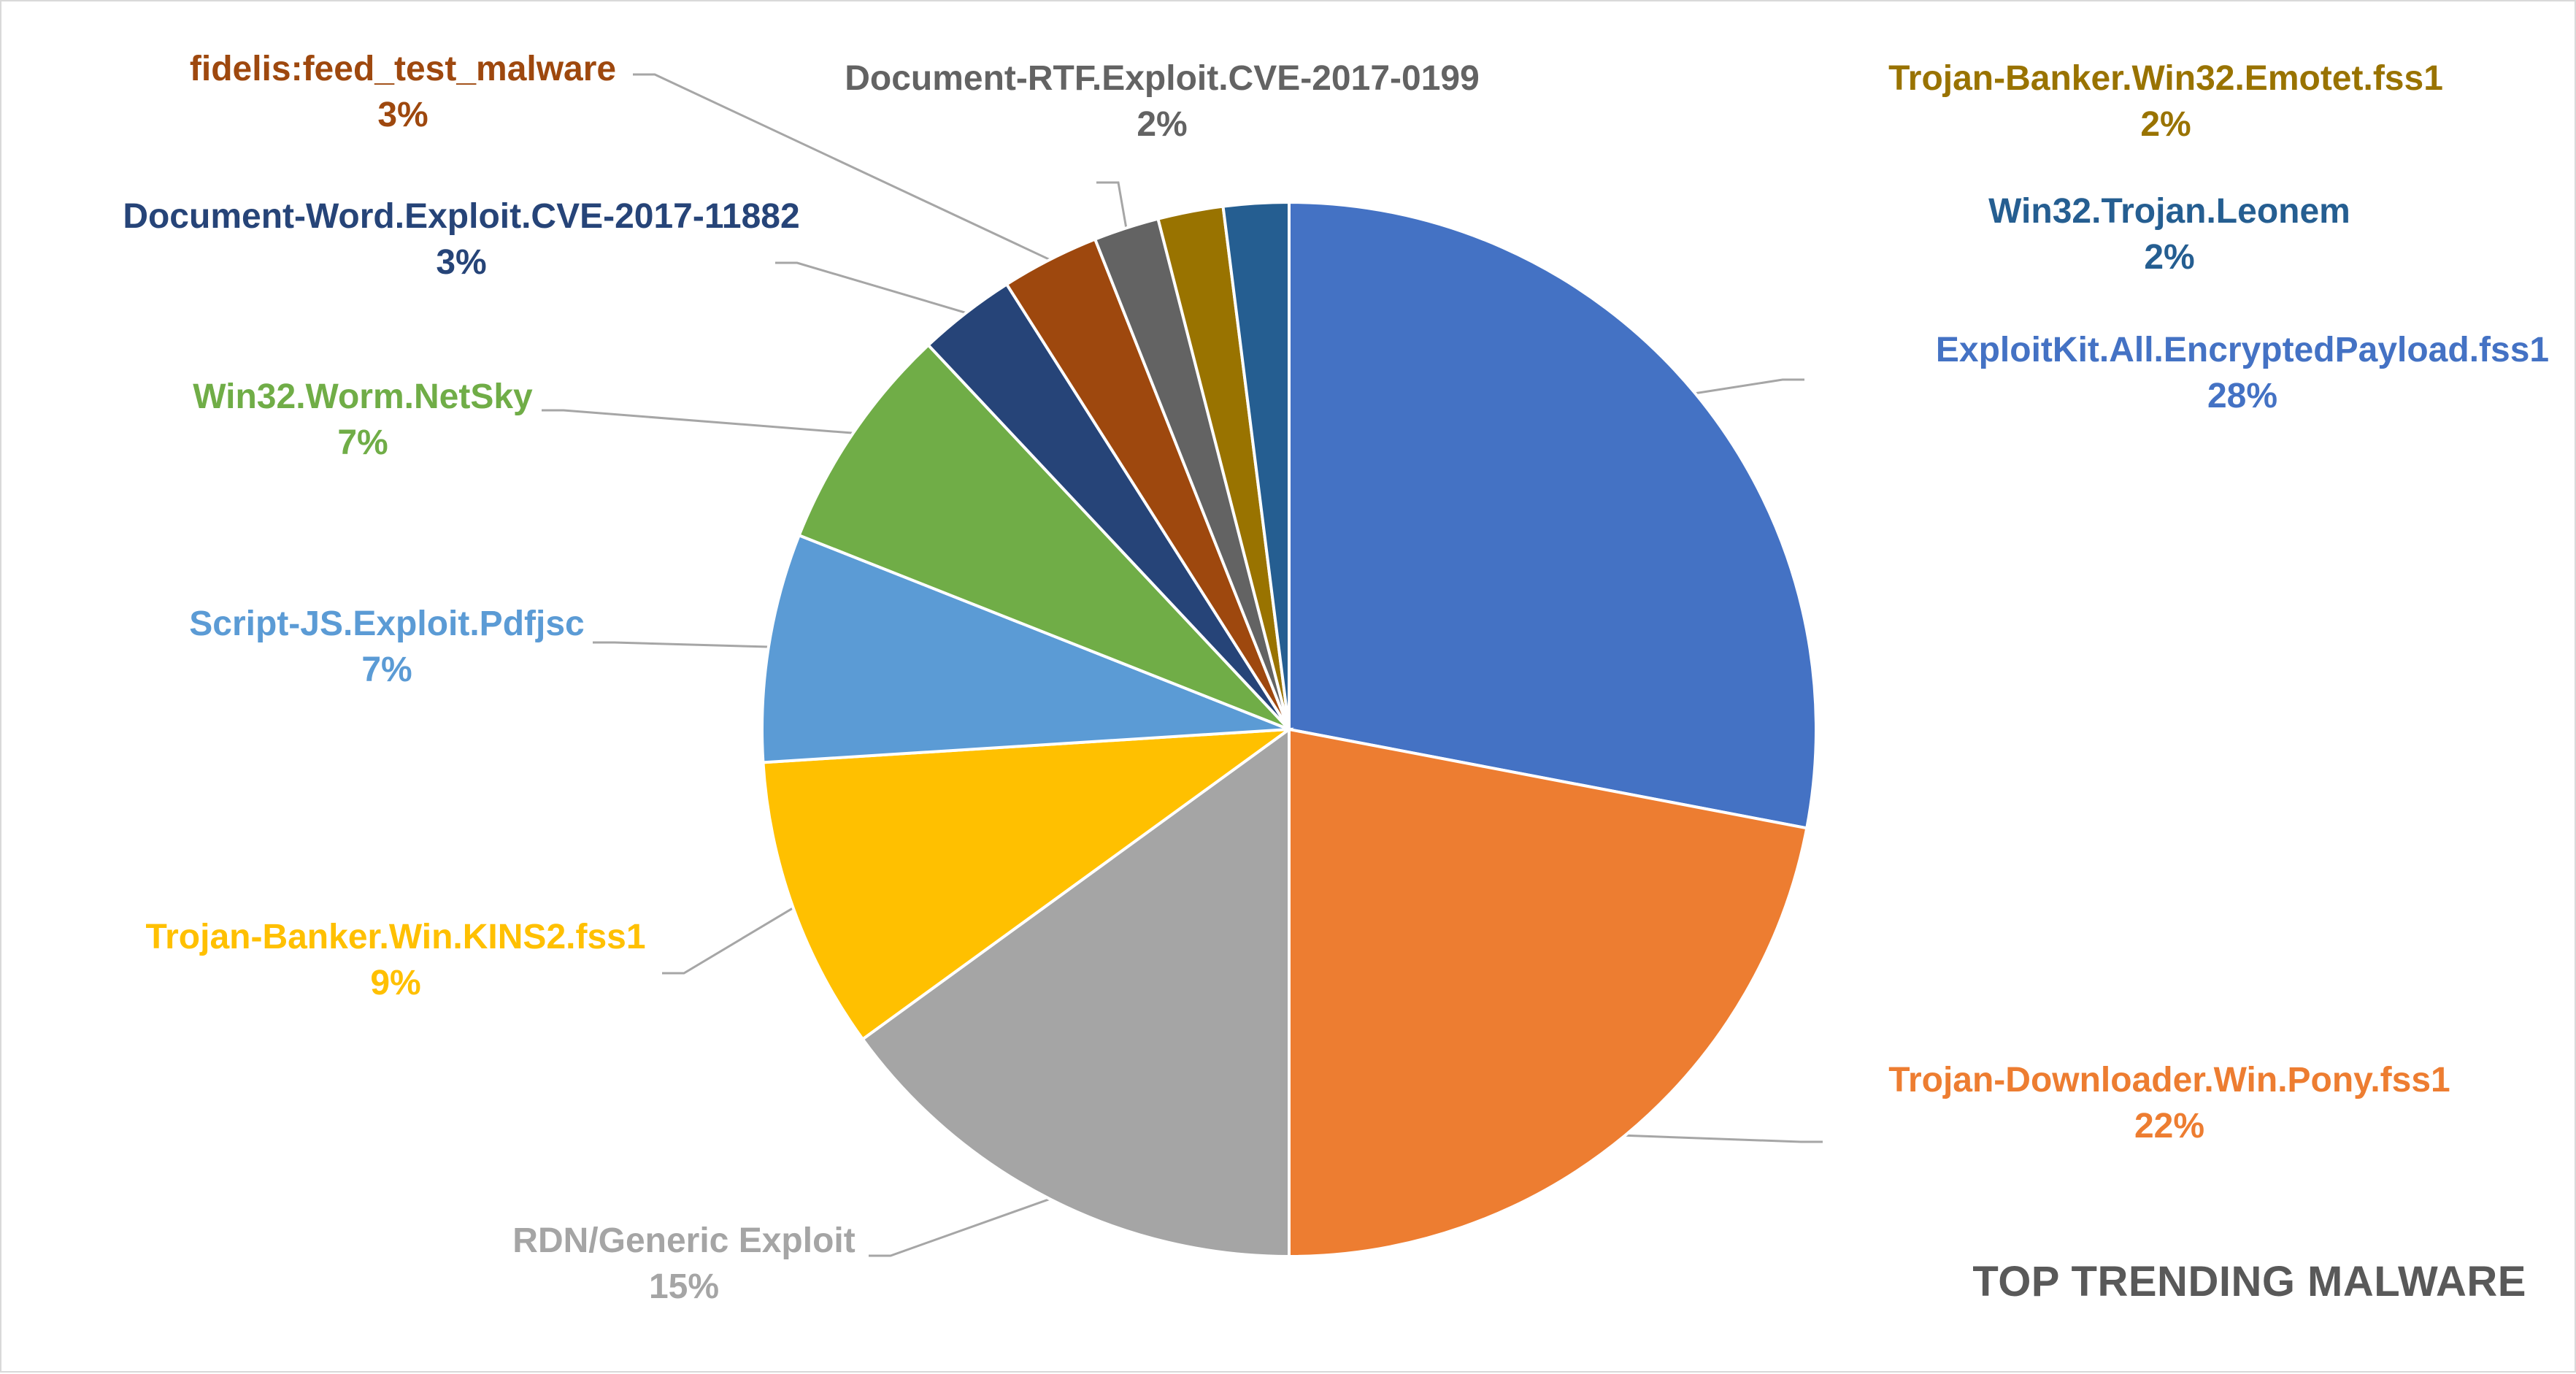  Describe the element at coordinates (2165, 124) in the screenshot. I see `slice-value-trojan-banker-win32-emotet-fss1: 2%` at that location.